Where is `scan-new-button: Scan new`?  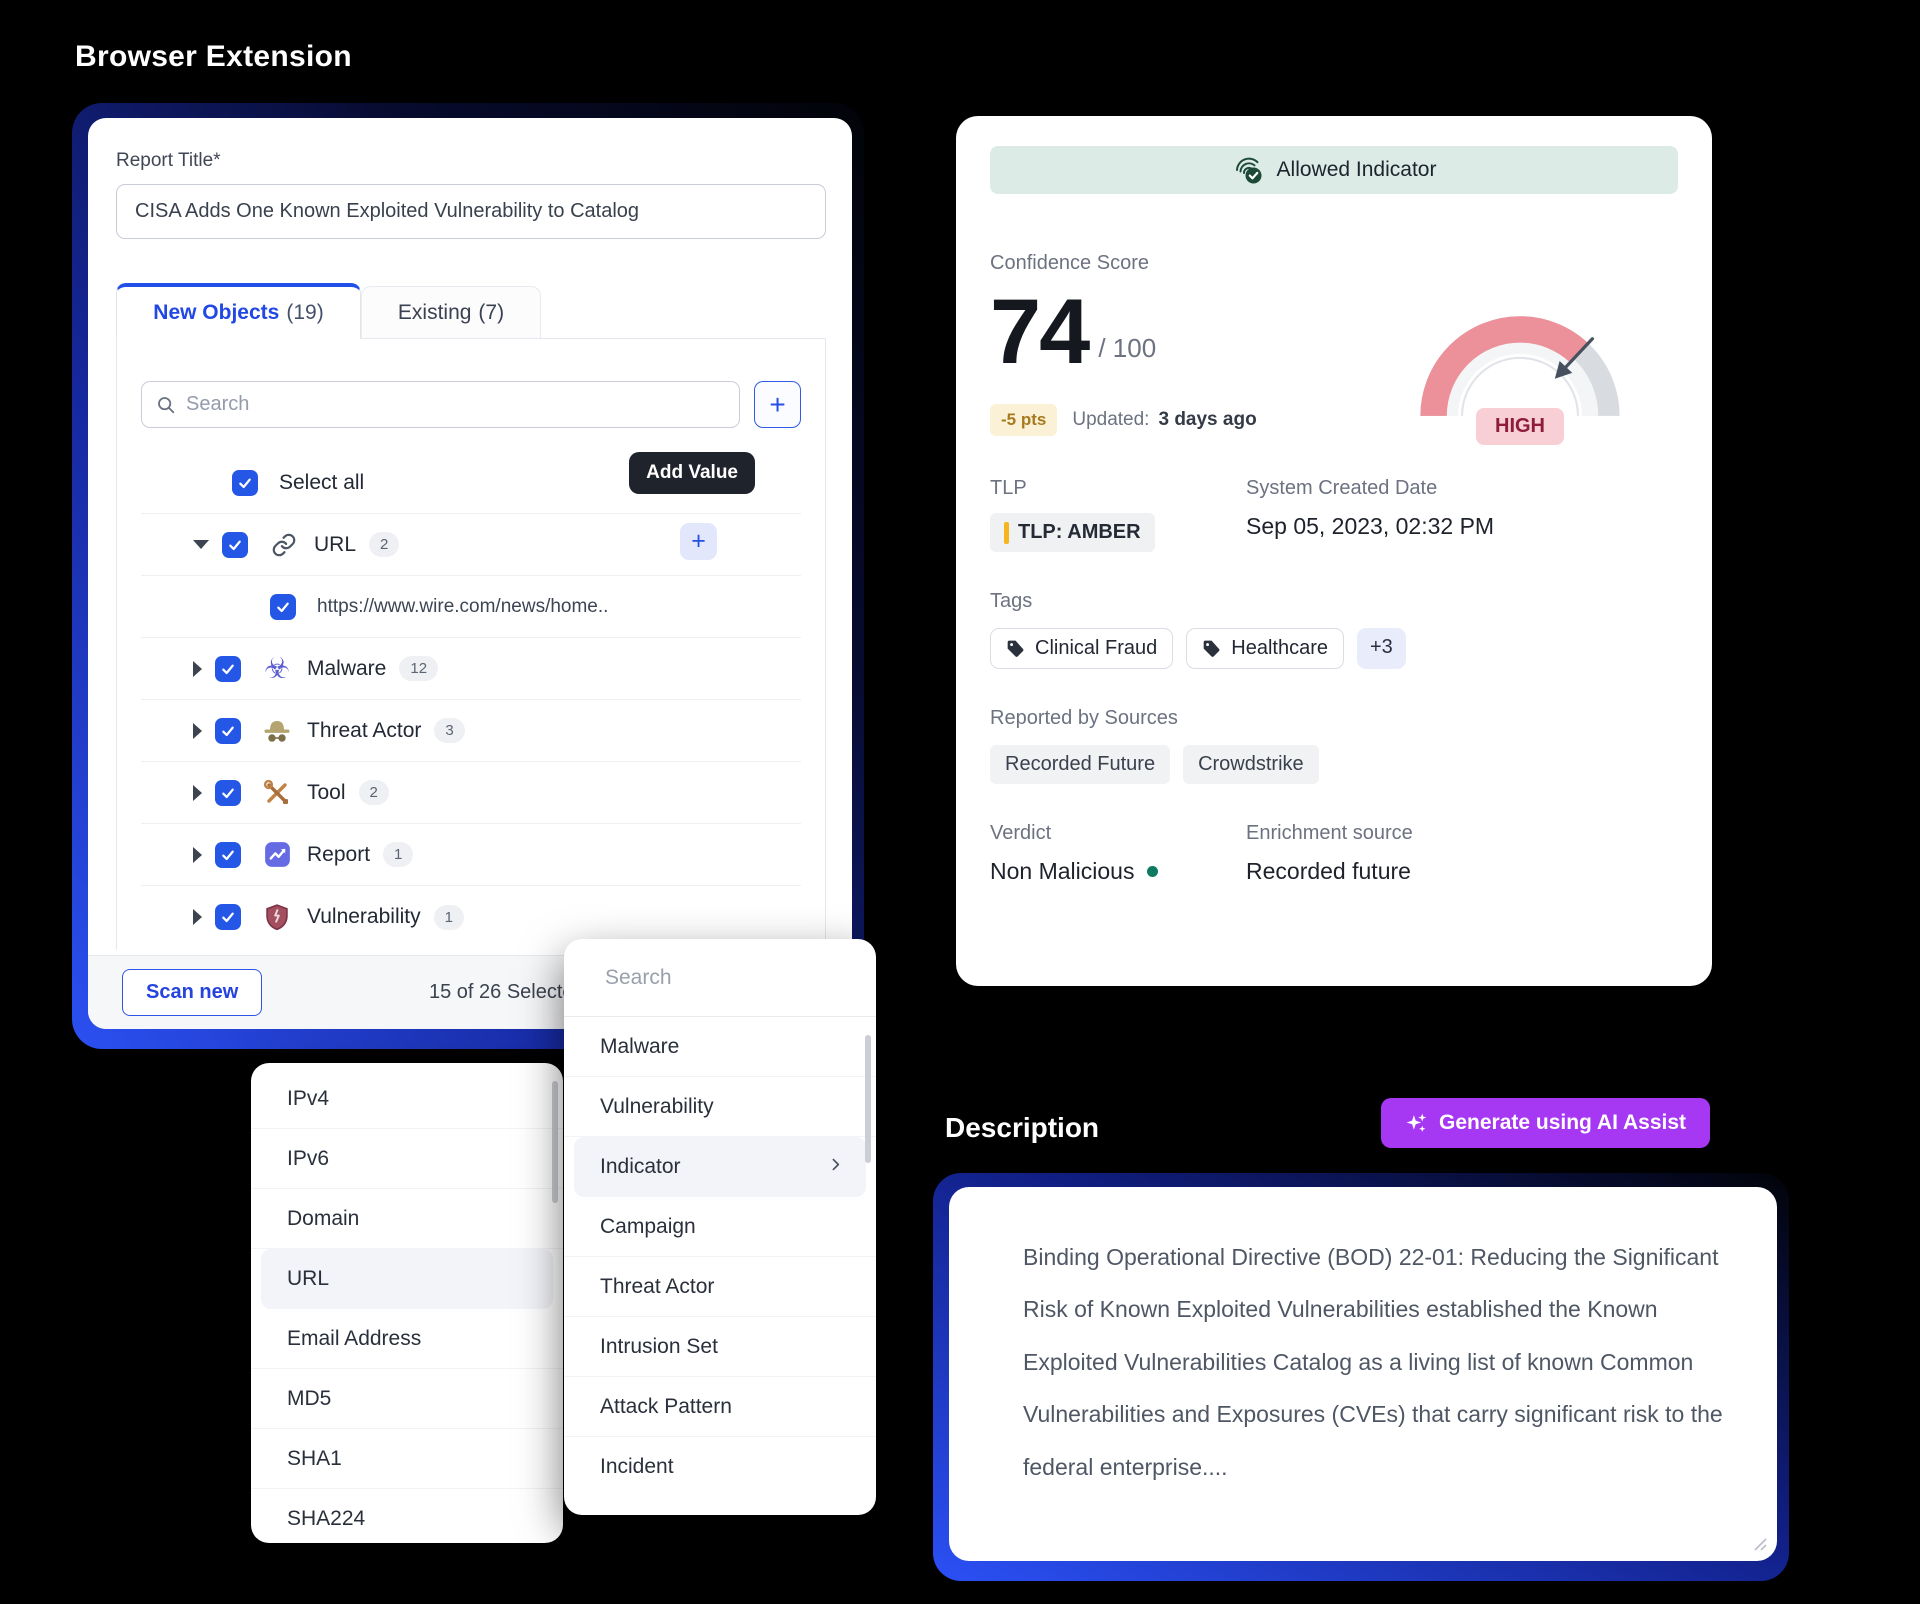
scan-new-button: Scan new is located at coordinates (192, 992).